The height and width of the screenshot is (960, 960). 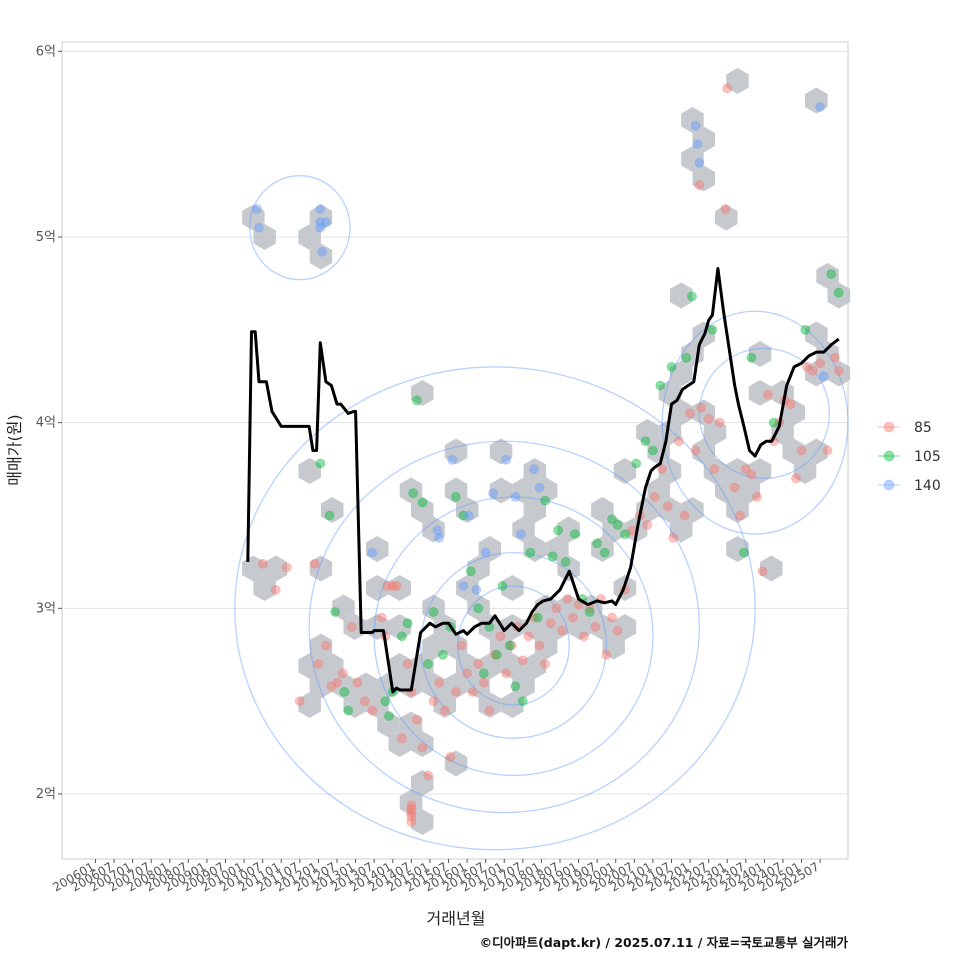 What do you see at coordinates (46, 423) in the screenshot?
I see `y-tick-label: 4억` at bounding box center [46, 423].